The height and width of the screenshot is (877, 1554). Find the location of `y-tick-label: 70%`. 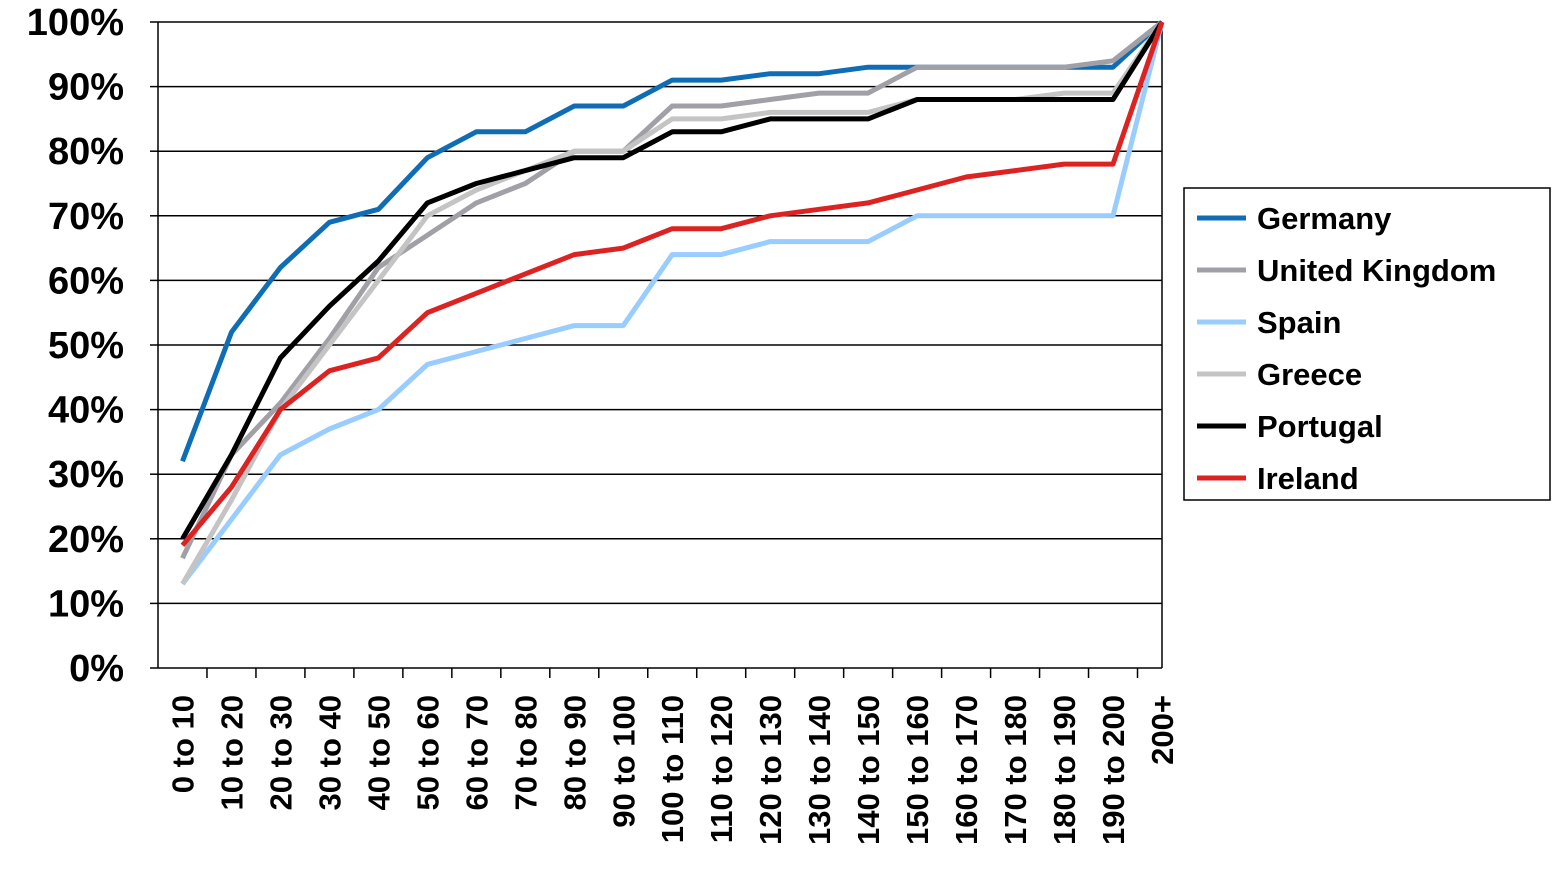

y-tick-label: 70% is located at coordinates (86, 217).